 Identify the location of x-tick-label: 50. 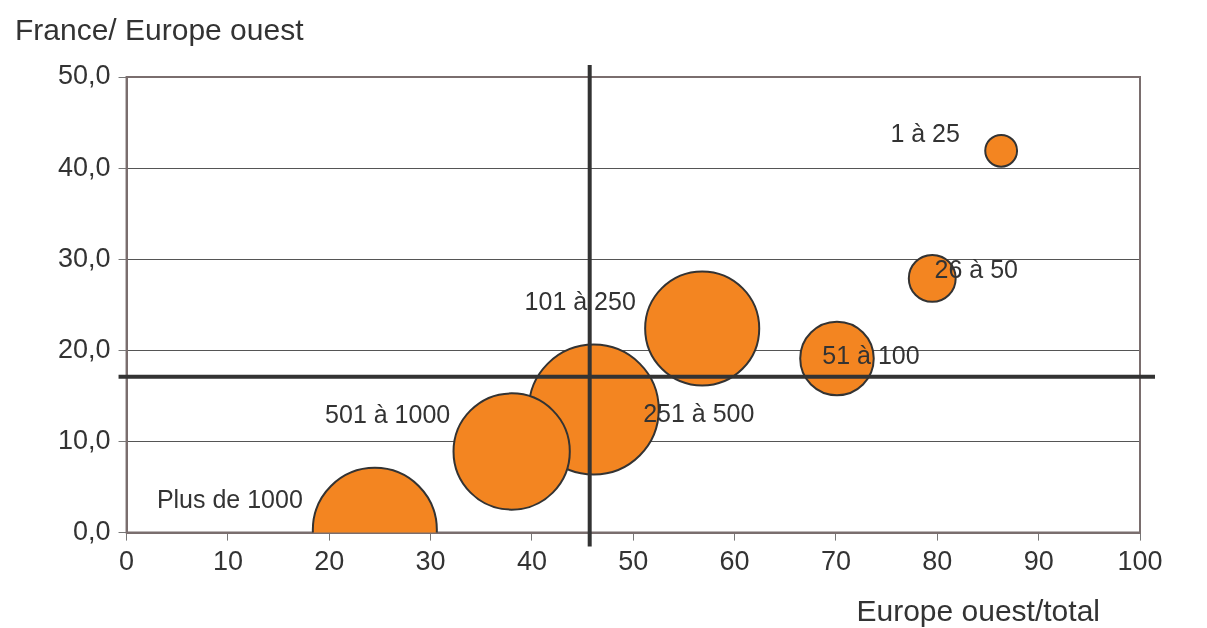
(633, 561).